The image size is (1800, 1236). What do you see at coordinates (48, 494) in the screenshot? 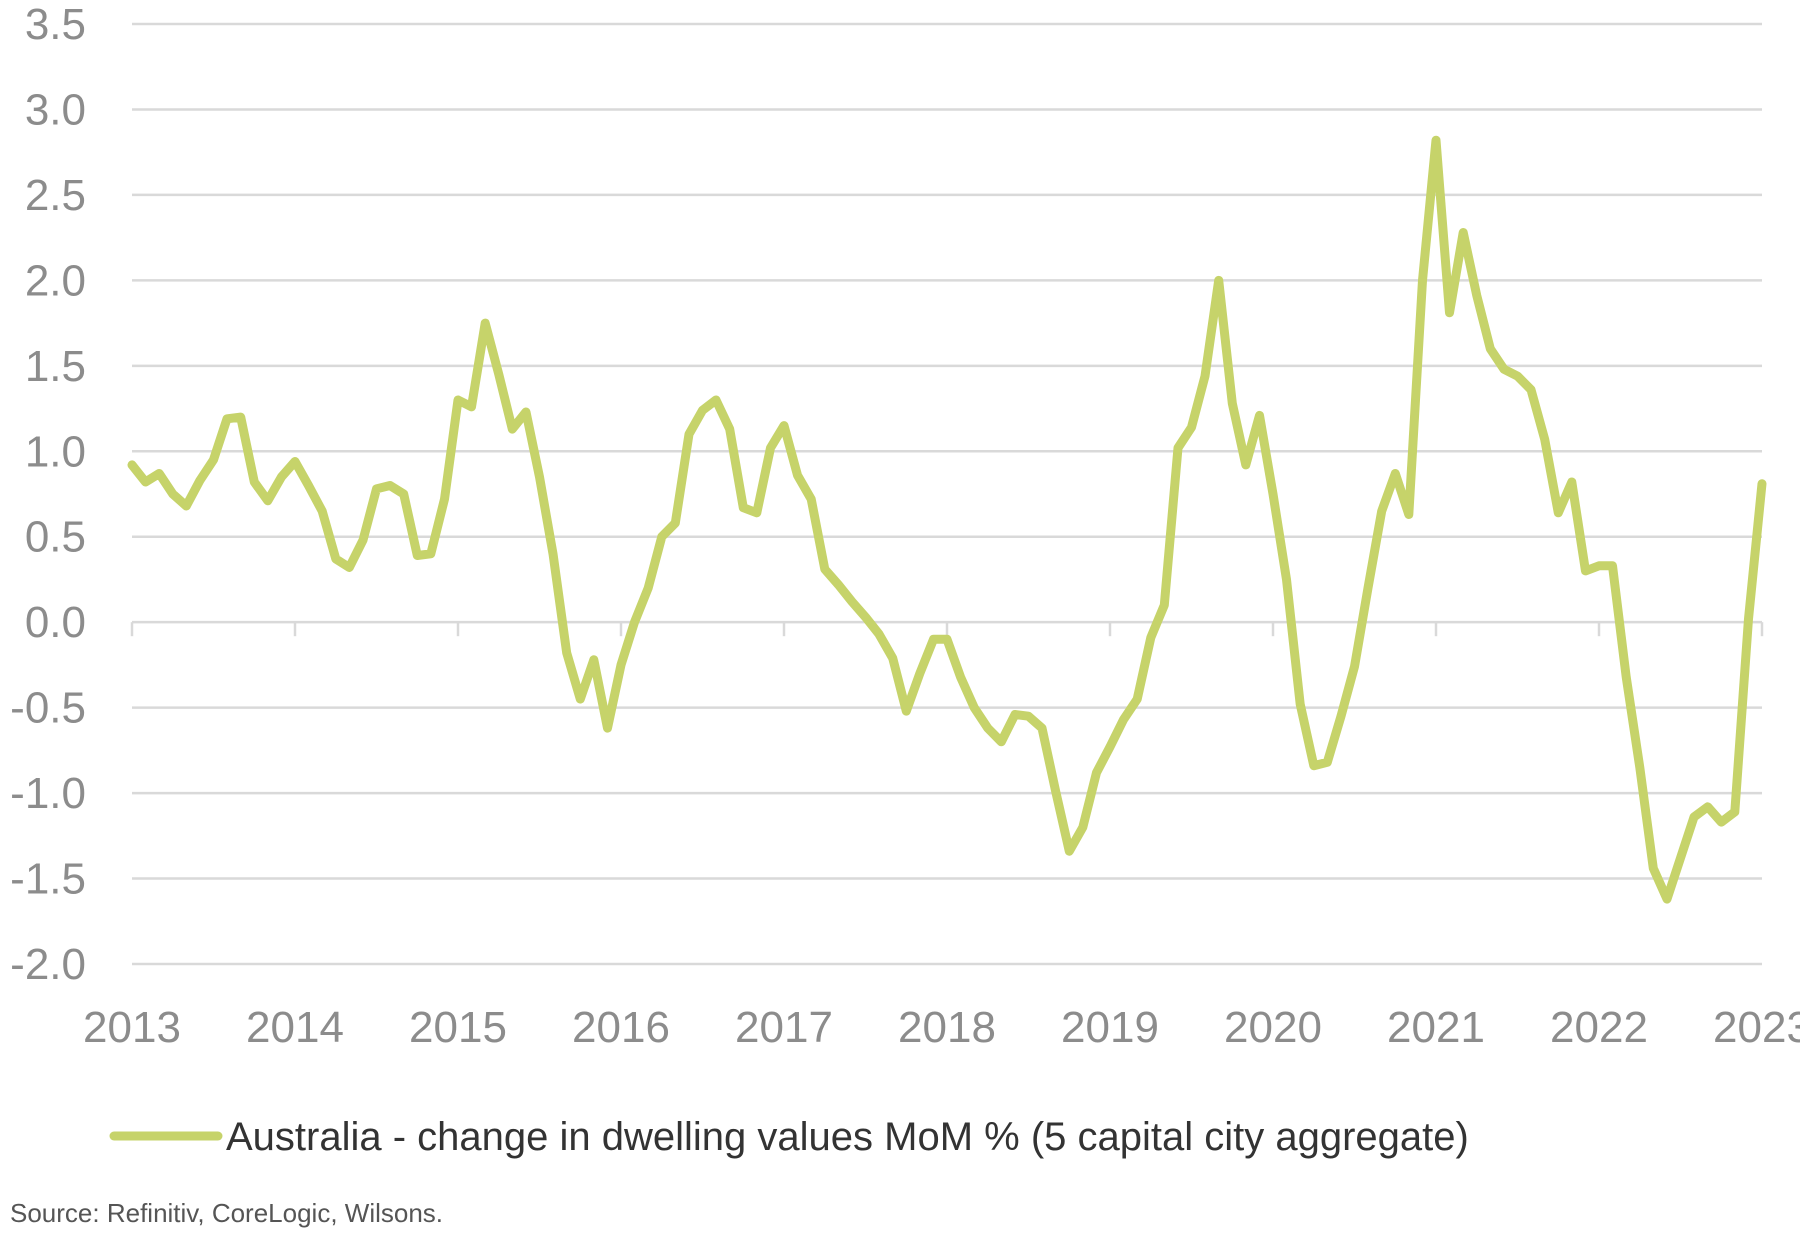
I see `y-axis-ticks: 3.5 3.0 2.5 2.0 1.5 1.0 0.5 0.0 -0.5 -1.0 -1.5 -2.0` at bounding box center [48, 494].